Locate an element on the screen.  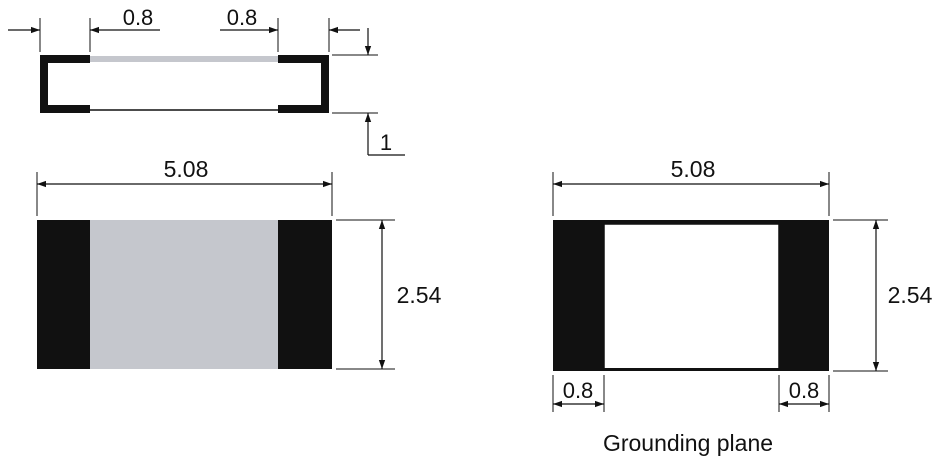
grounding-width-label: 2.54 is located at coordinates (910, 295).